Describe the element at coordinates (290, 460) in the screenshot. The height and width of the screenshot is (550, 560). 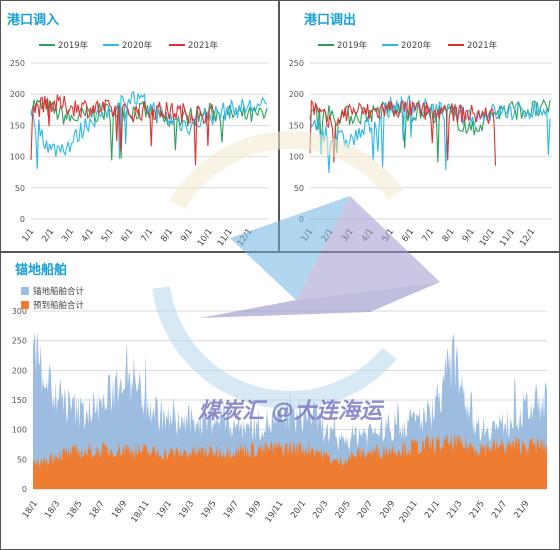
I see `series-area` at that location.